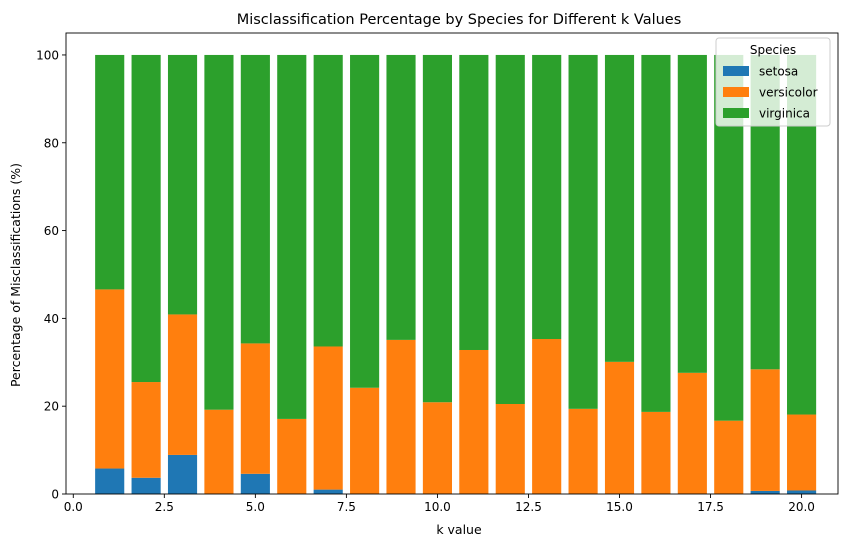  I want to click on bar-virginica-k13, so click(547, 197).